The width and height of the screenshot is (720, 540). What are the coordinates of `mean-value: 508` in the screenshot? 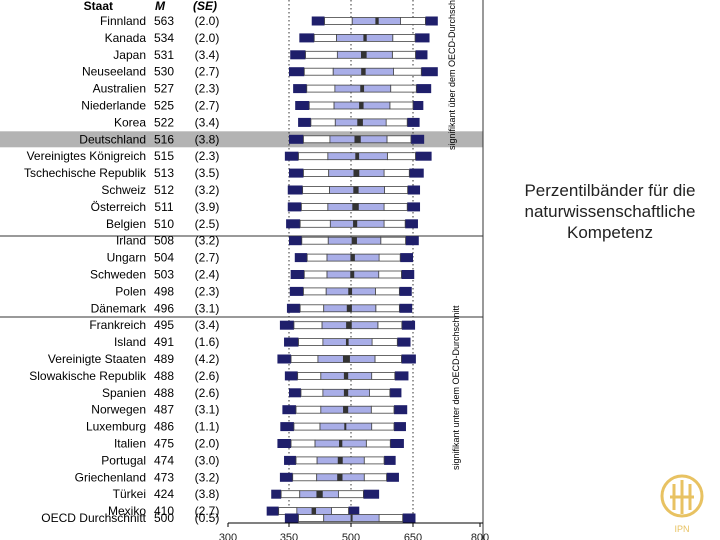 It's located at (164, 241).